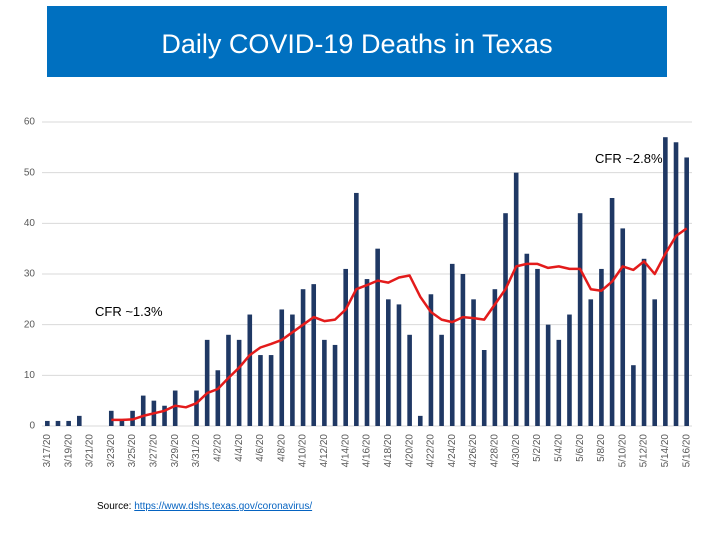 Image resolution: width=720 pixels, height=540 pixels. Describe the element at coordinates (388, 451) in the screenshot. I see `x-tick-label: 4/18/20` at that location.